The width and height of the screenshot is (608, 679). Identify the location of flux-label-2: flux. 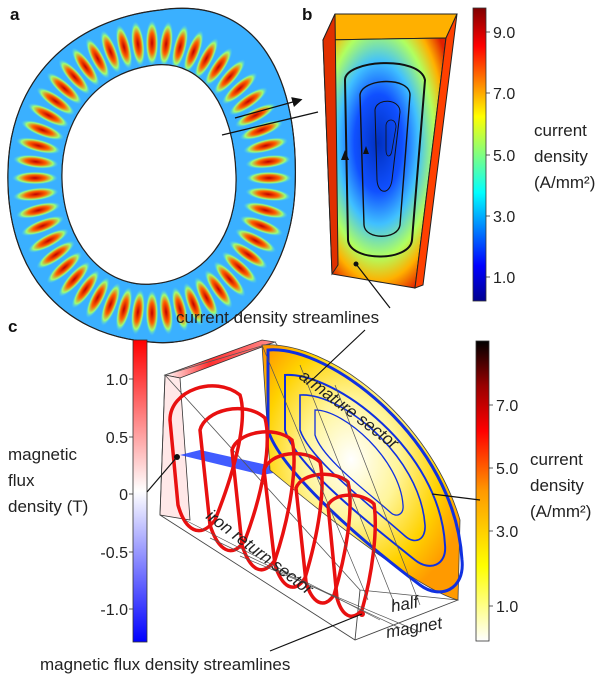
(21, 480).